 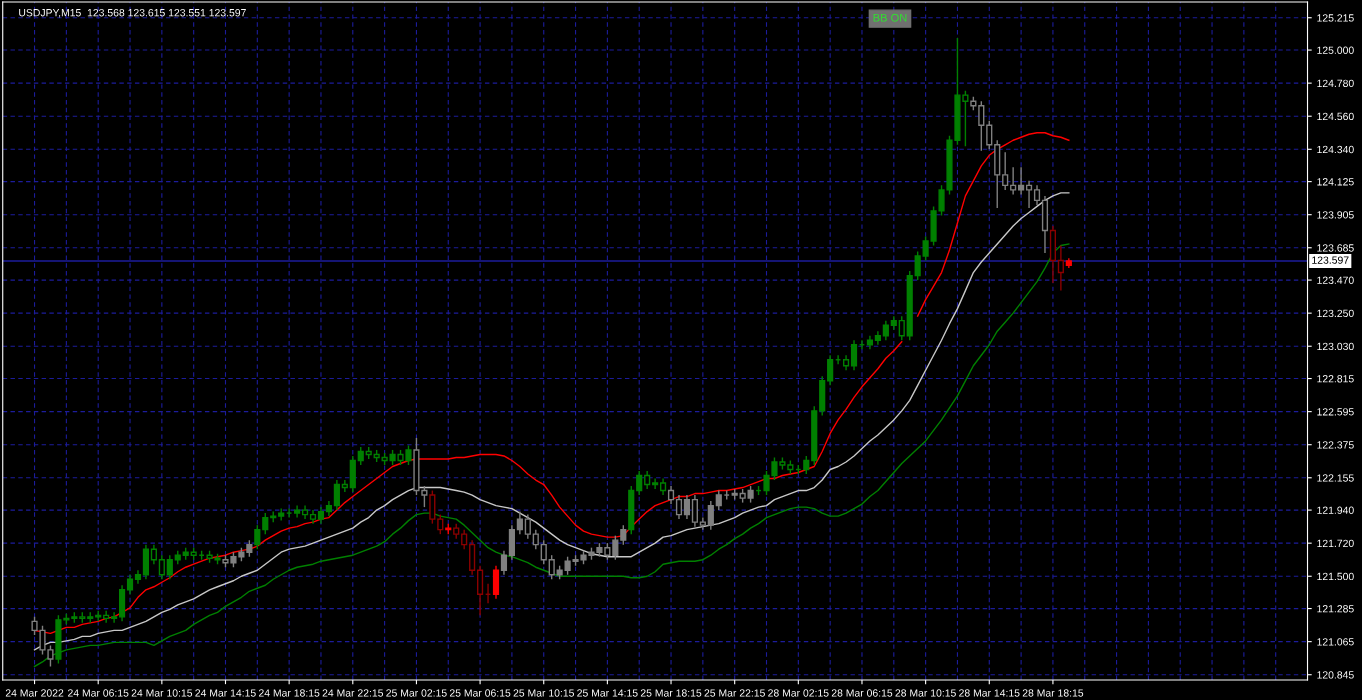 What do you see at coordinates (1335, 182) in the screenshot?
I see `y-tick-label: 124.125` at bounding box center [1335, 182].